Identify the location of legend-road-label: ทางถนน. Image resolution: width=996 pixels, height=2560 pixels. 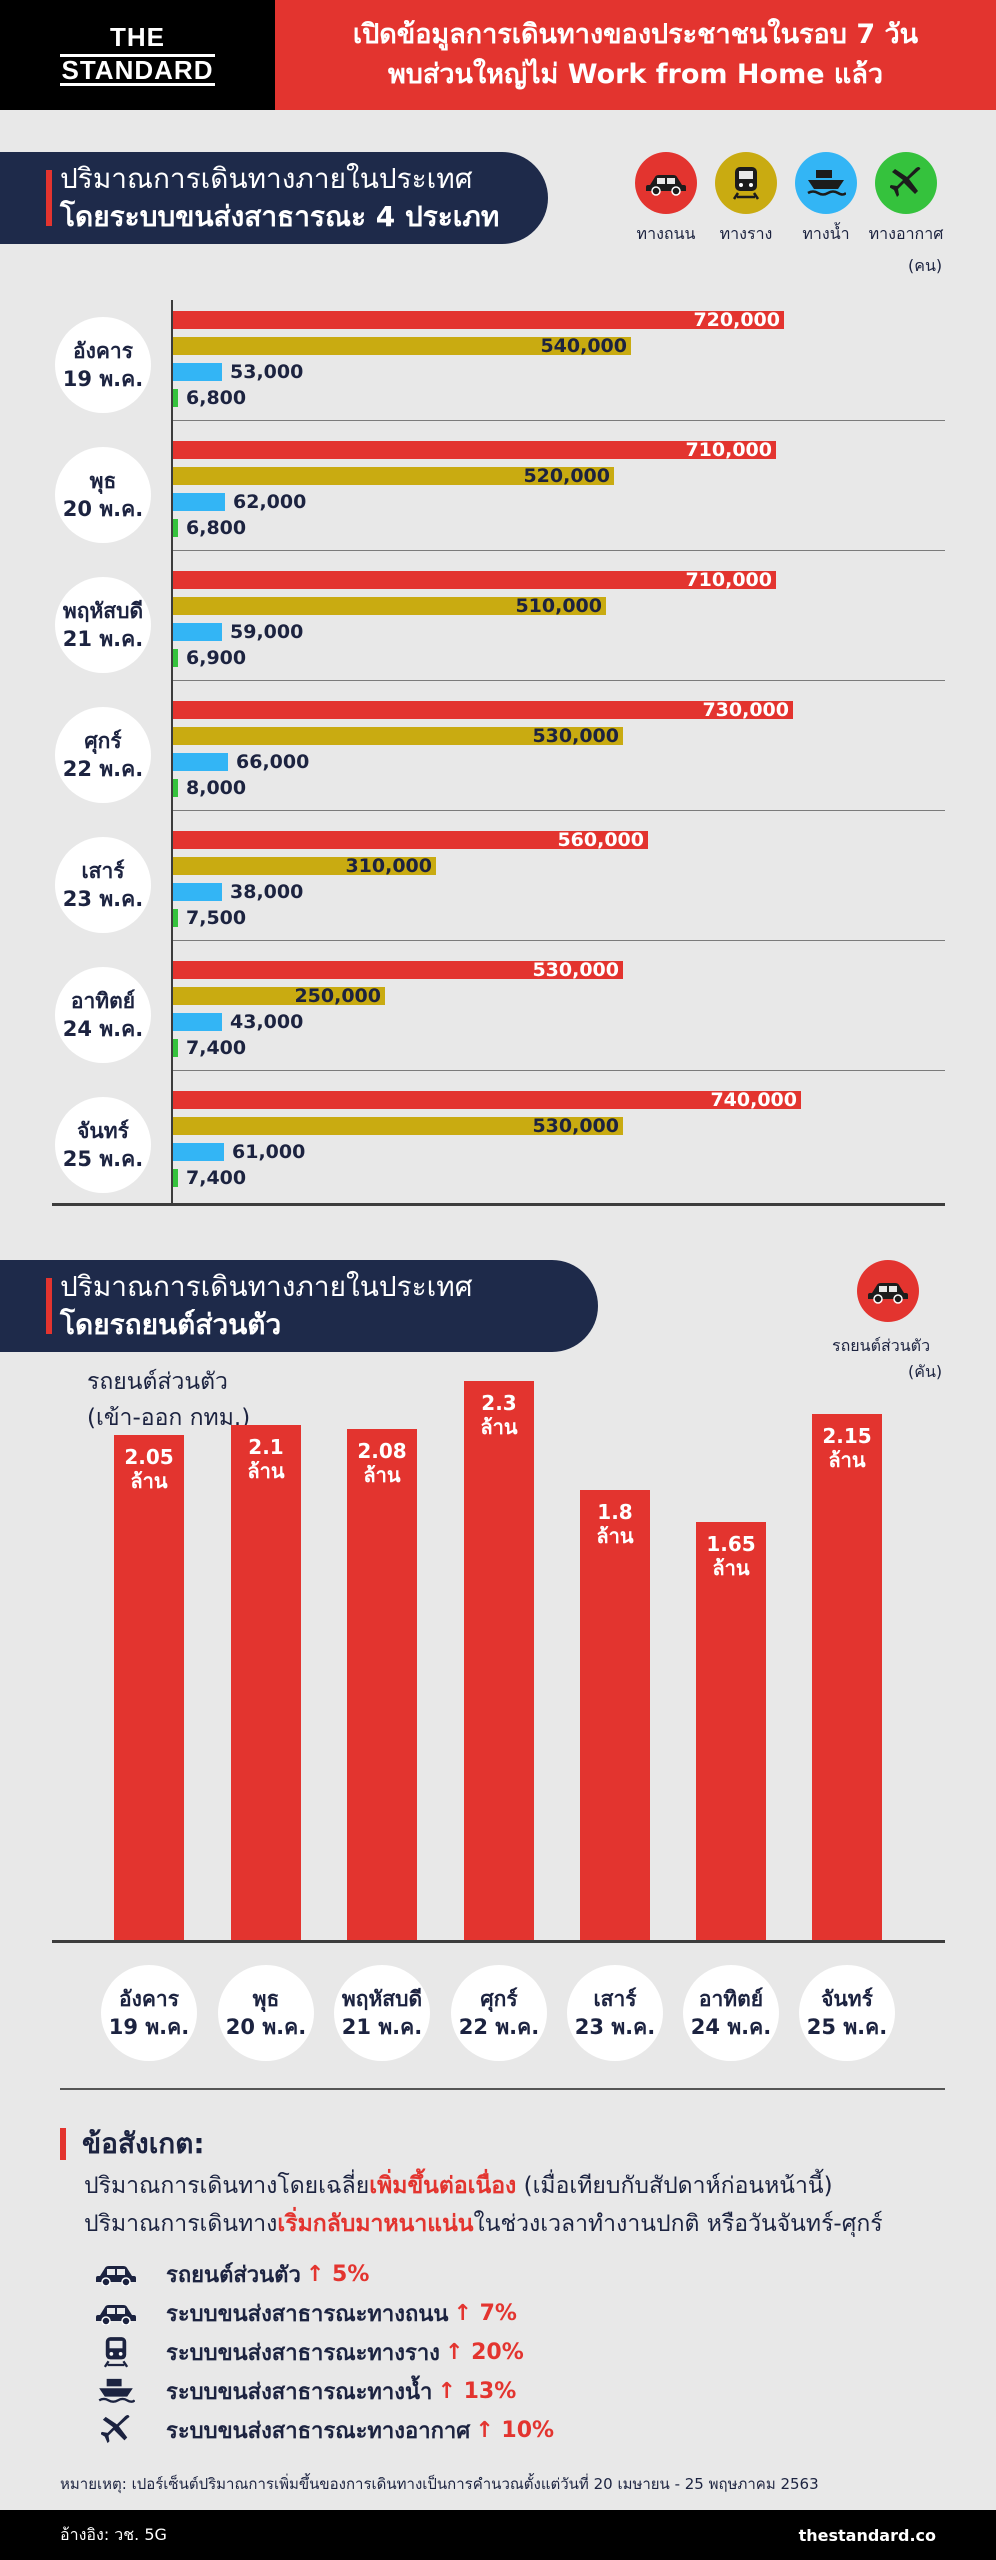
(666, 233).